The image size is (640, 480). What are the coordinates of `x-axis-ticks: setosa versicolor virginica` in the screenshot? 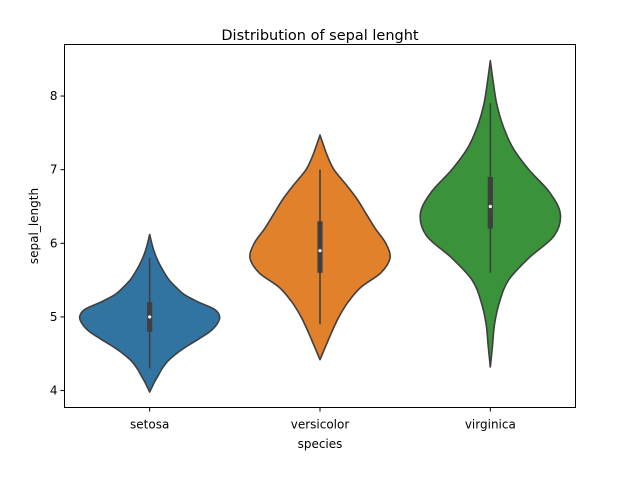 It's located at (323, 419).